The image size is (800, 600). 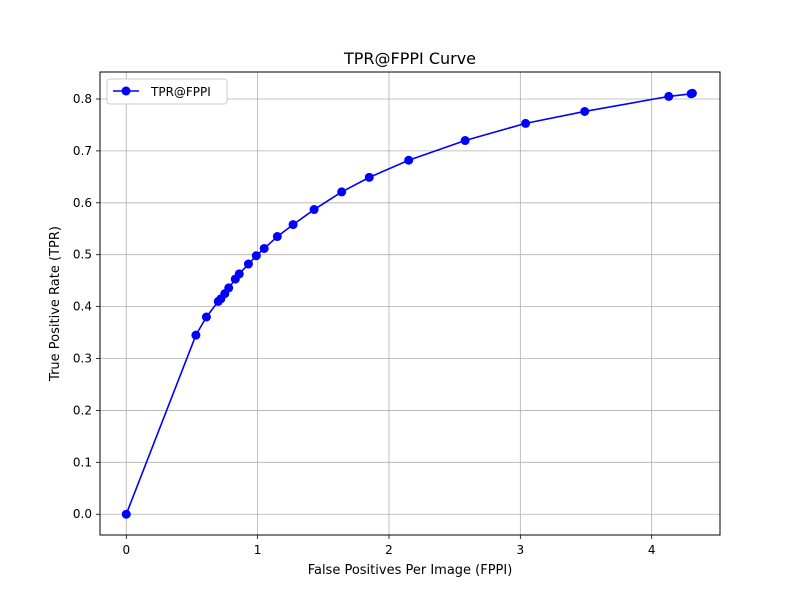 I want to click on y-tick-label: 0.8, so click(x=82, y=99).